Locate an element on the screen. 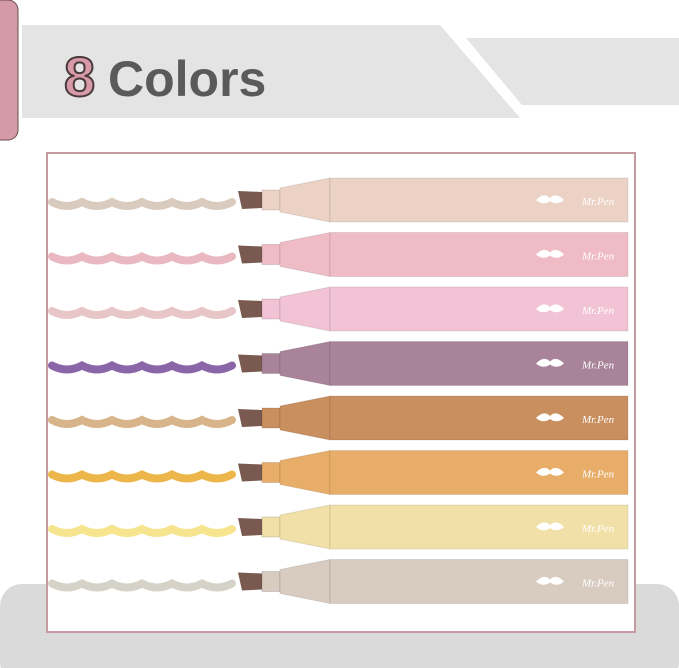  title: Colors is located at coordinates (187, 79).